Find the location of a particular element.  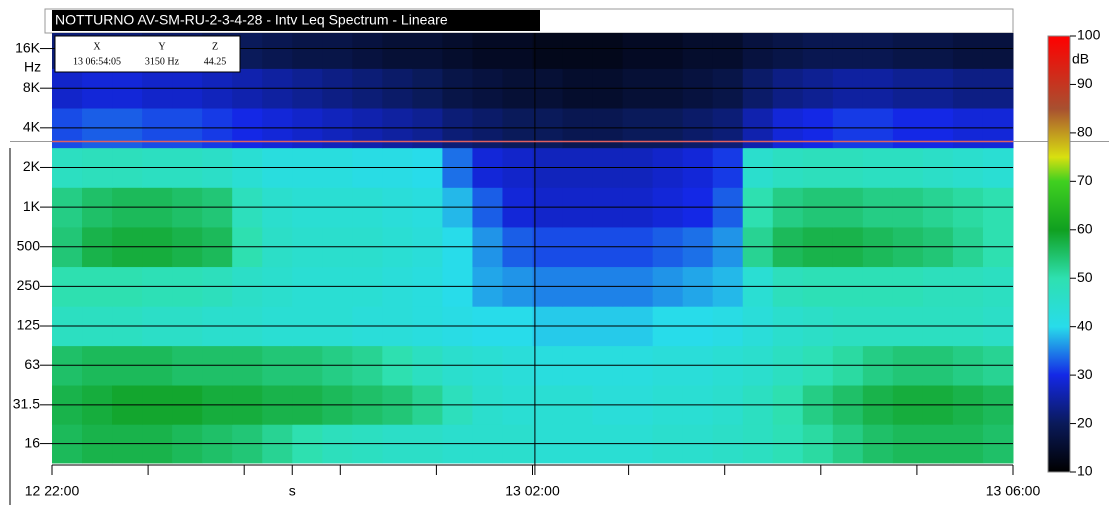

x-tick-label: 13 06:00 is located at coordinates (1013, 491).